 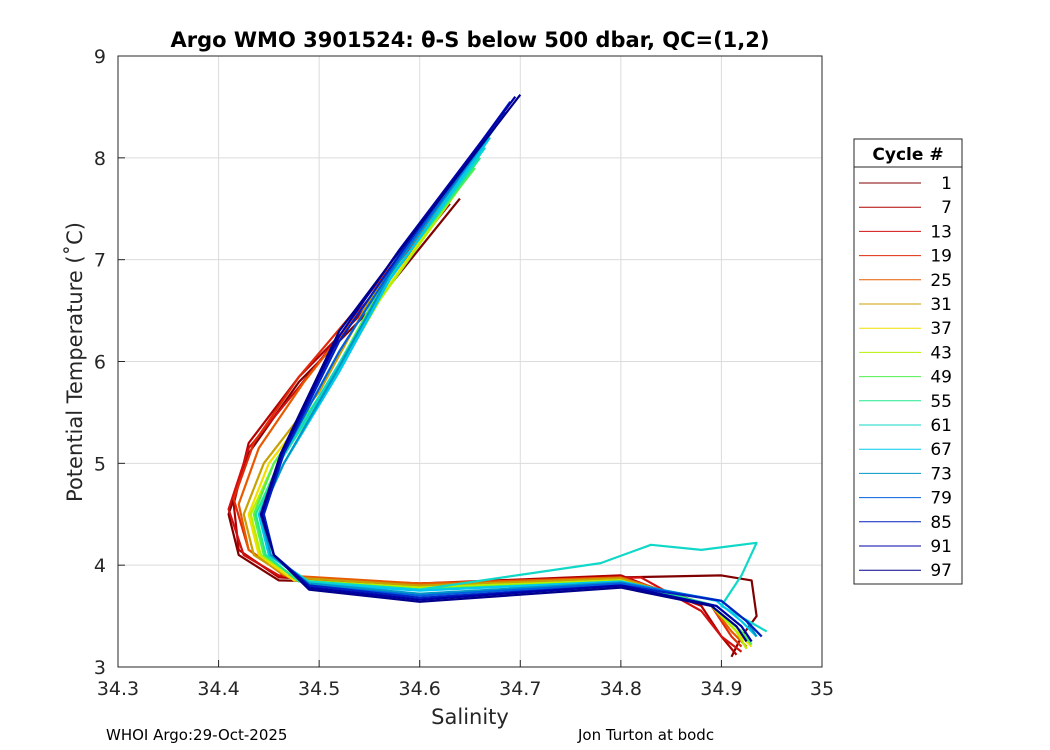 I want to click on legend-label: 7, so click(x=946, y=208).